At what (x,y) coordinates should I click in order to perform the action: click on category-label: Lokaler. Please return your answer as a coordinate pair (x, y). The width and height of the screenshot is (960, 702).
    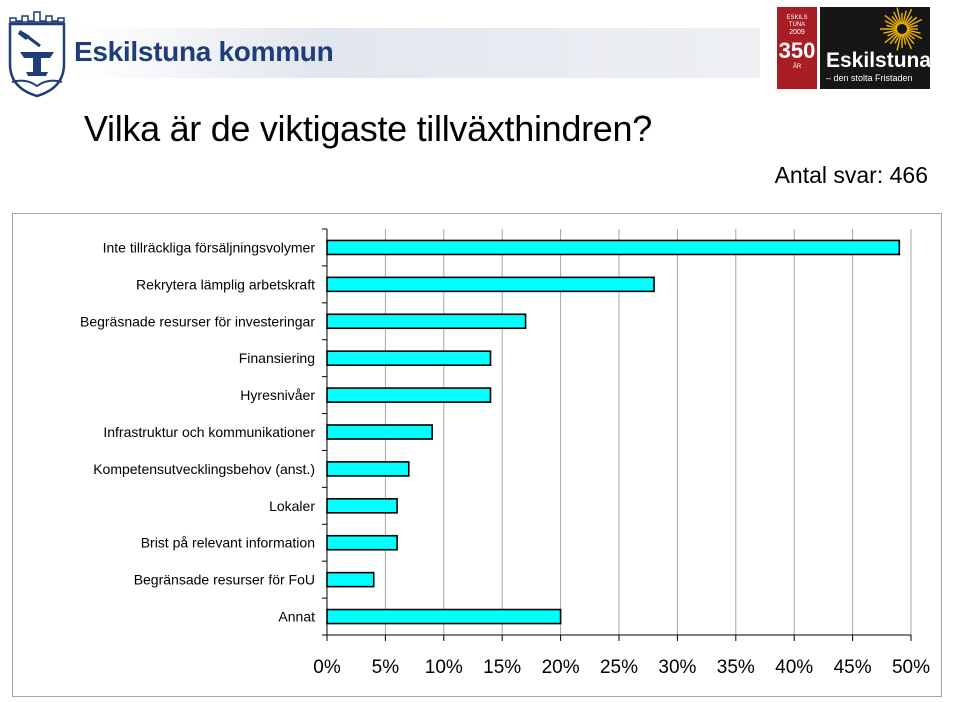
    Looking at the image, I should click on (292, 506).